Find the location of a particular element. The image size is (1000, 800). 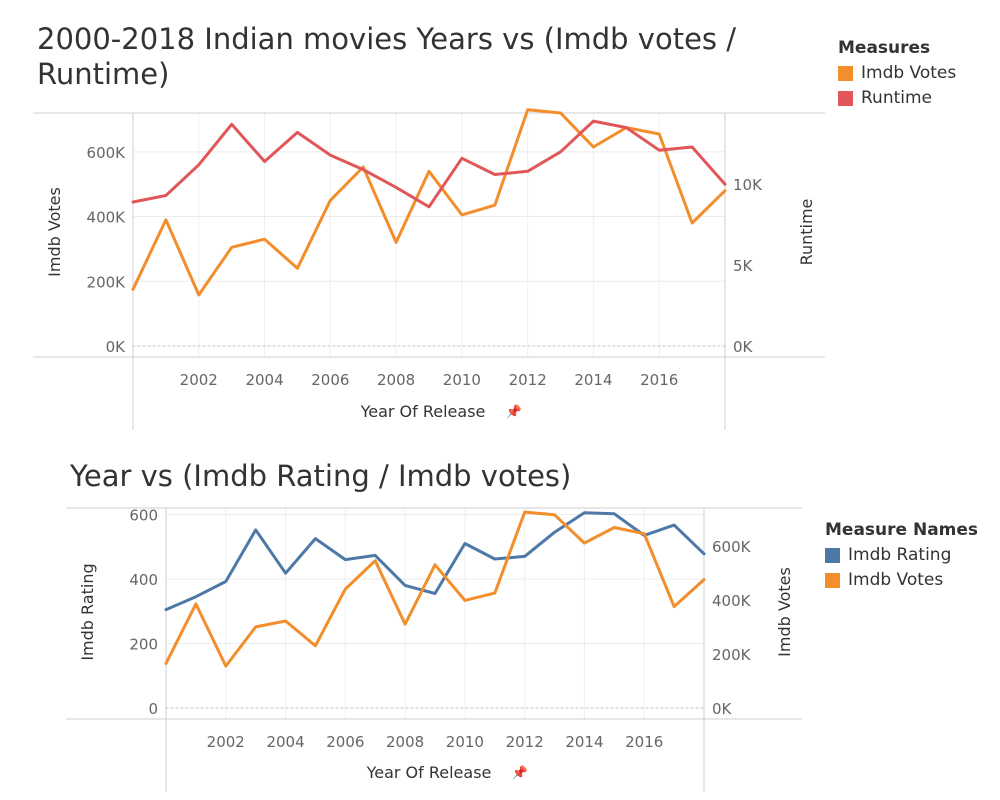

legend-item: Imdb Rating is located at coordinates (901, 555).